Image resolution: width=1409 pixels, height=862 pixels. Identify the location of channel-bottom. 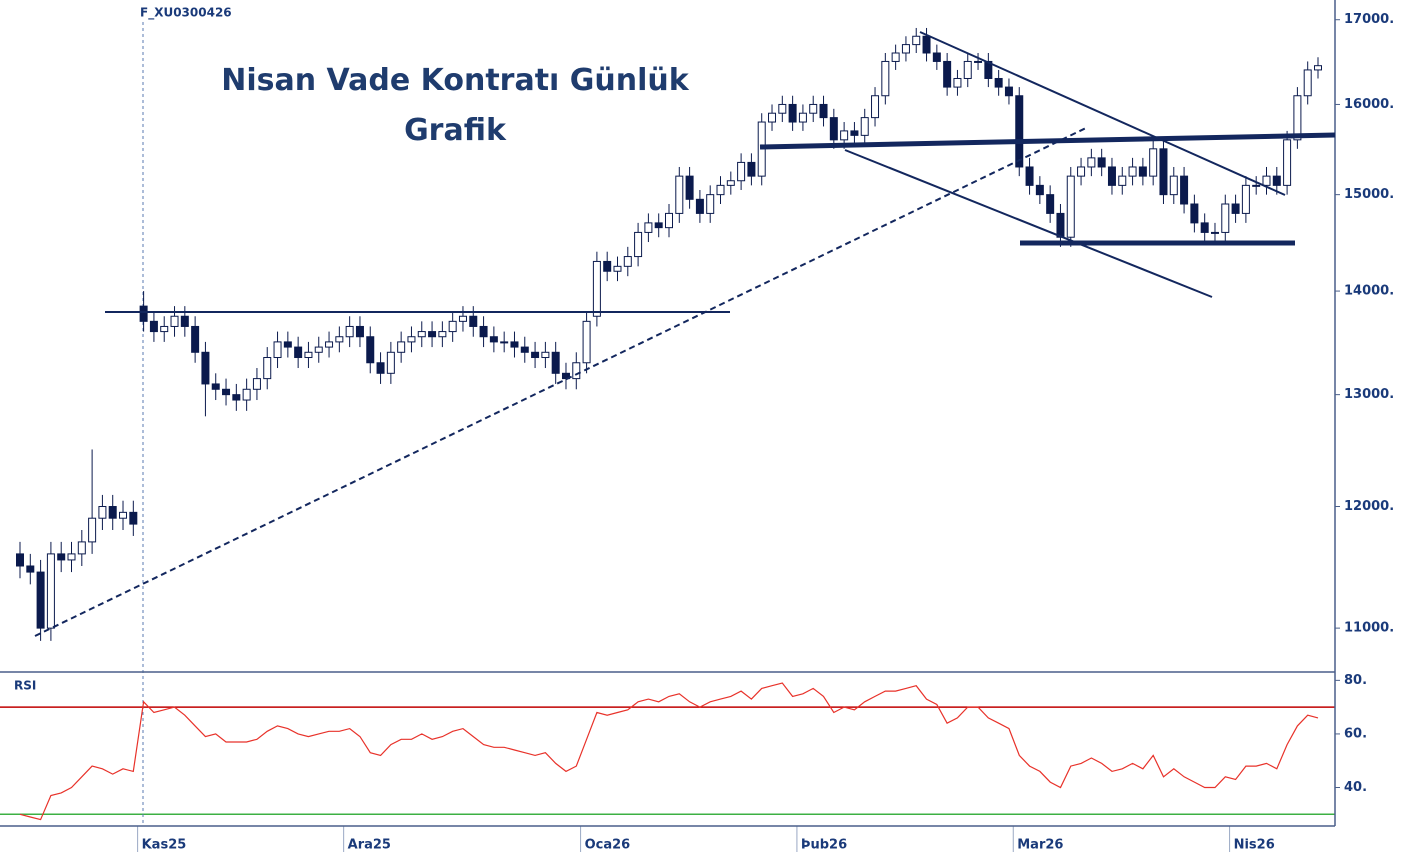
(1028, 223).